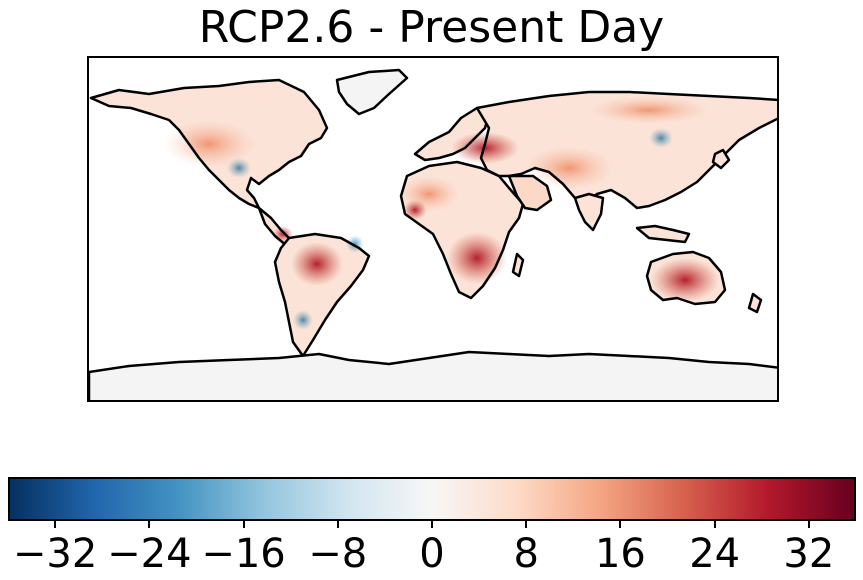 The height and width of the screenshot is (580, 863). Describe the element at coordinates (239, 168) in the screenshot. I see `us-cool` at that location.